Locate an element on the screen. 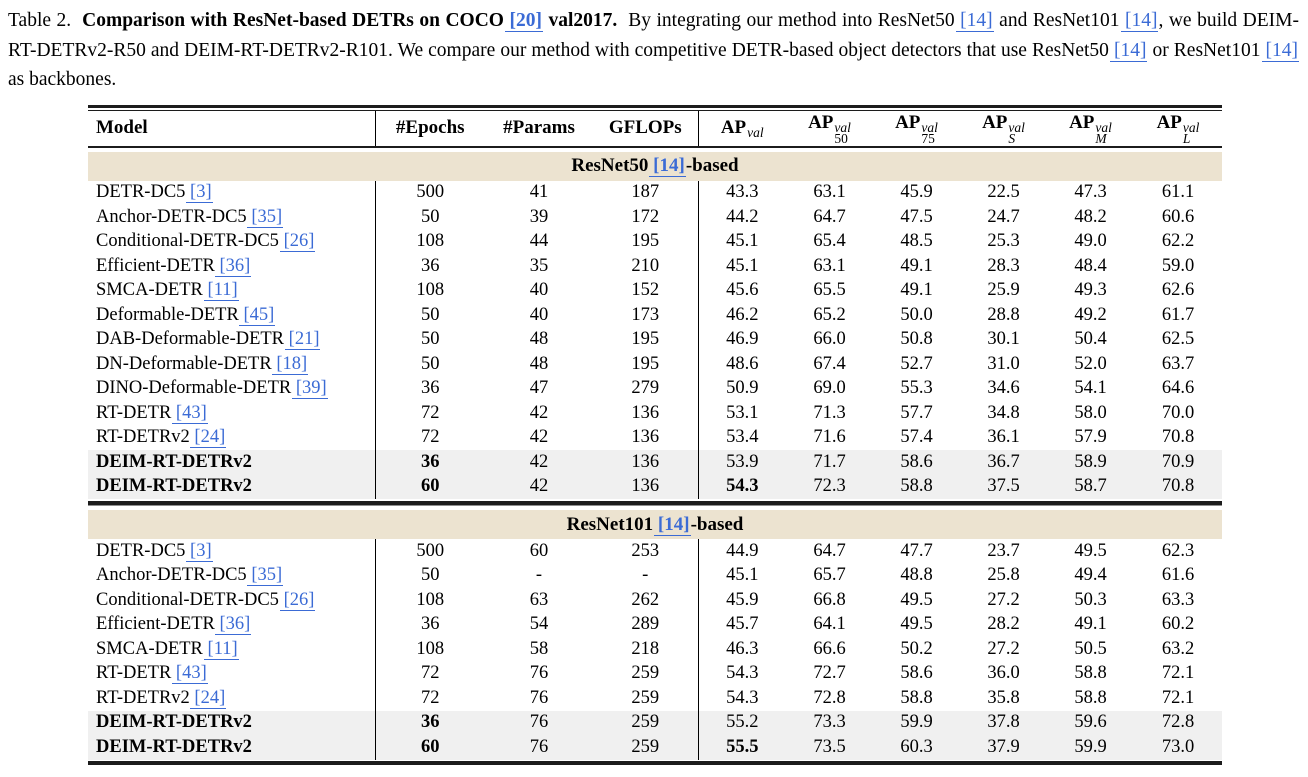 Image resolution: width=1308 pixels, height=777 pixels. ap-value-cell: 37.9 is located at coordinates (1003, 747).